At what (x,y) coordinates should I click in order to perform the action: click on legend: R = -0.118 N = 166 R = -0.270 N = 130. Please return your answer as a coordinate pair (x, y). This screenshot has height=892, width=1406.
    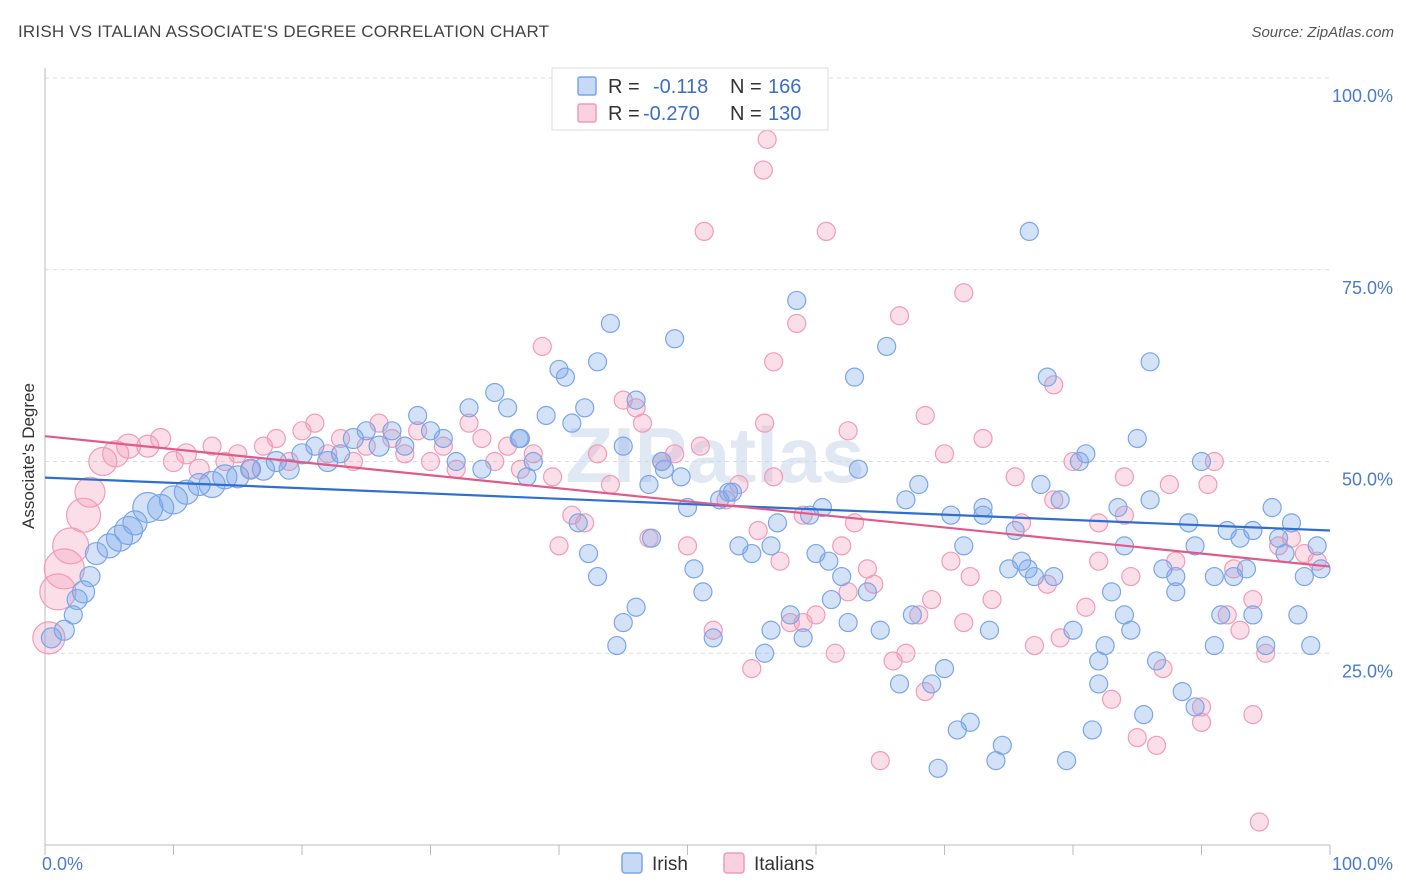
    Looking at the image, I should click on (690, 99).